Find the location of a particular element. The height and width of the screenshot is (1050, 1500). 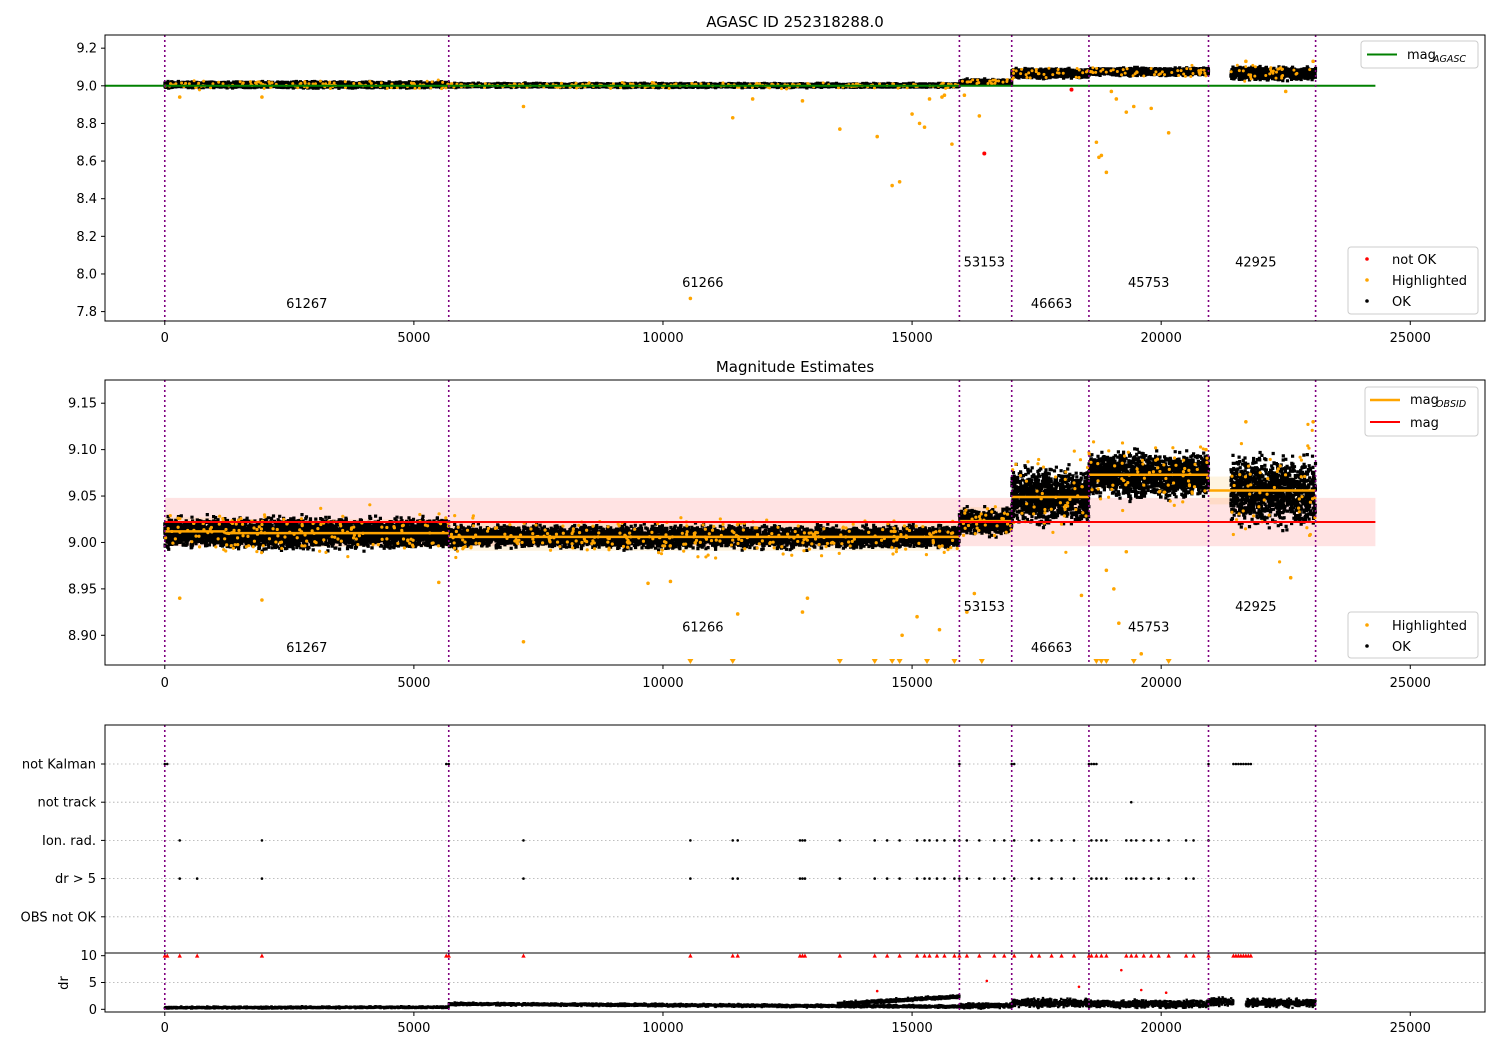

y-tick-label: 9.00 is located at coordinates (82, 543).